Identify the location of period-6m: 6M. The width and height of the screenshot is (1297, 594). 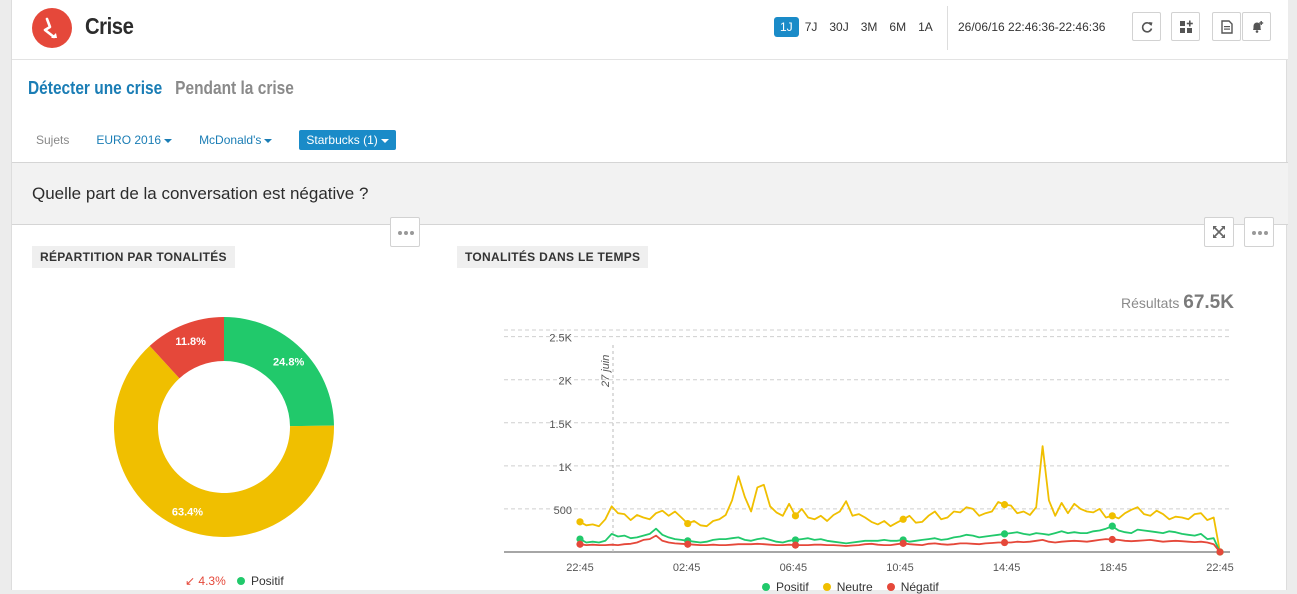
(898, 27).